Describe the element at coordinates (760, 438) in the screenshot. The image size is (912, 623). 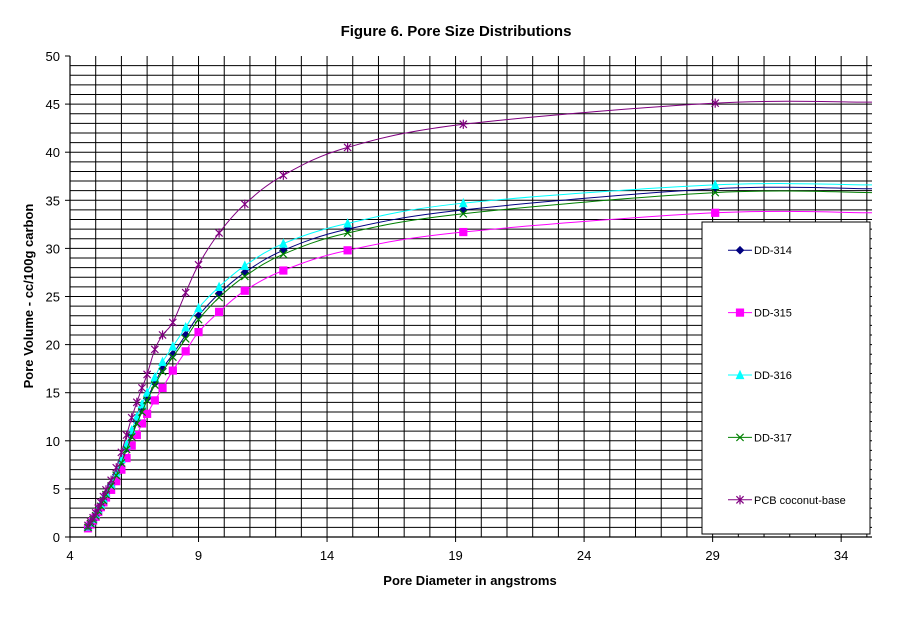
I see `legend-item-dd-317: DD-317` at that location.